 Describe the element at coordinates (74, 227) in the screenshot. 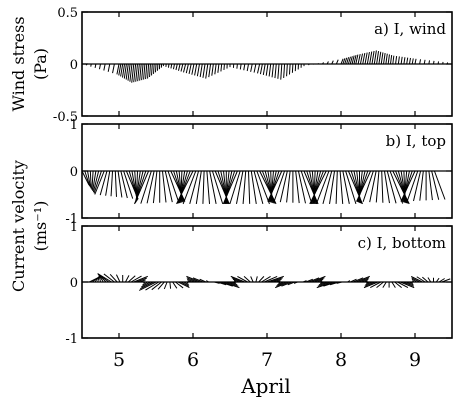

I see `y-tick-label: 1` at that location.